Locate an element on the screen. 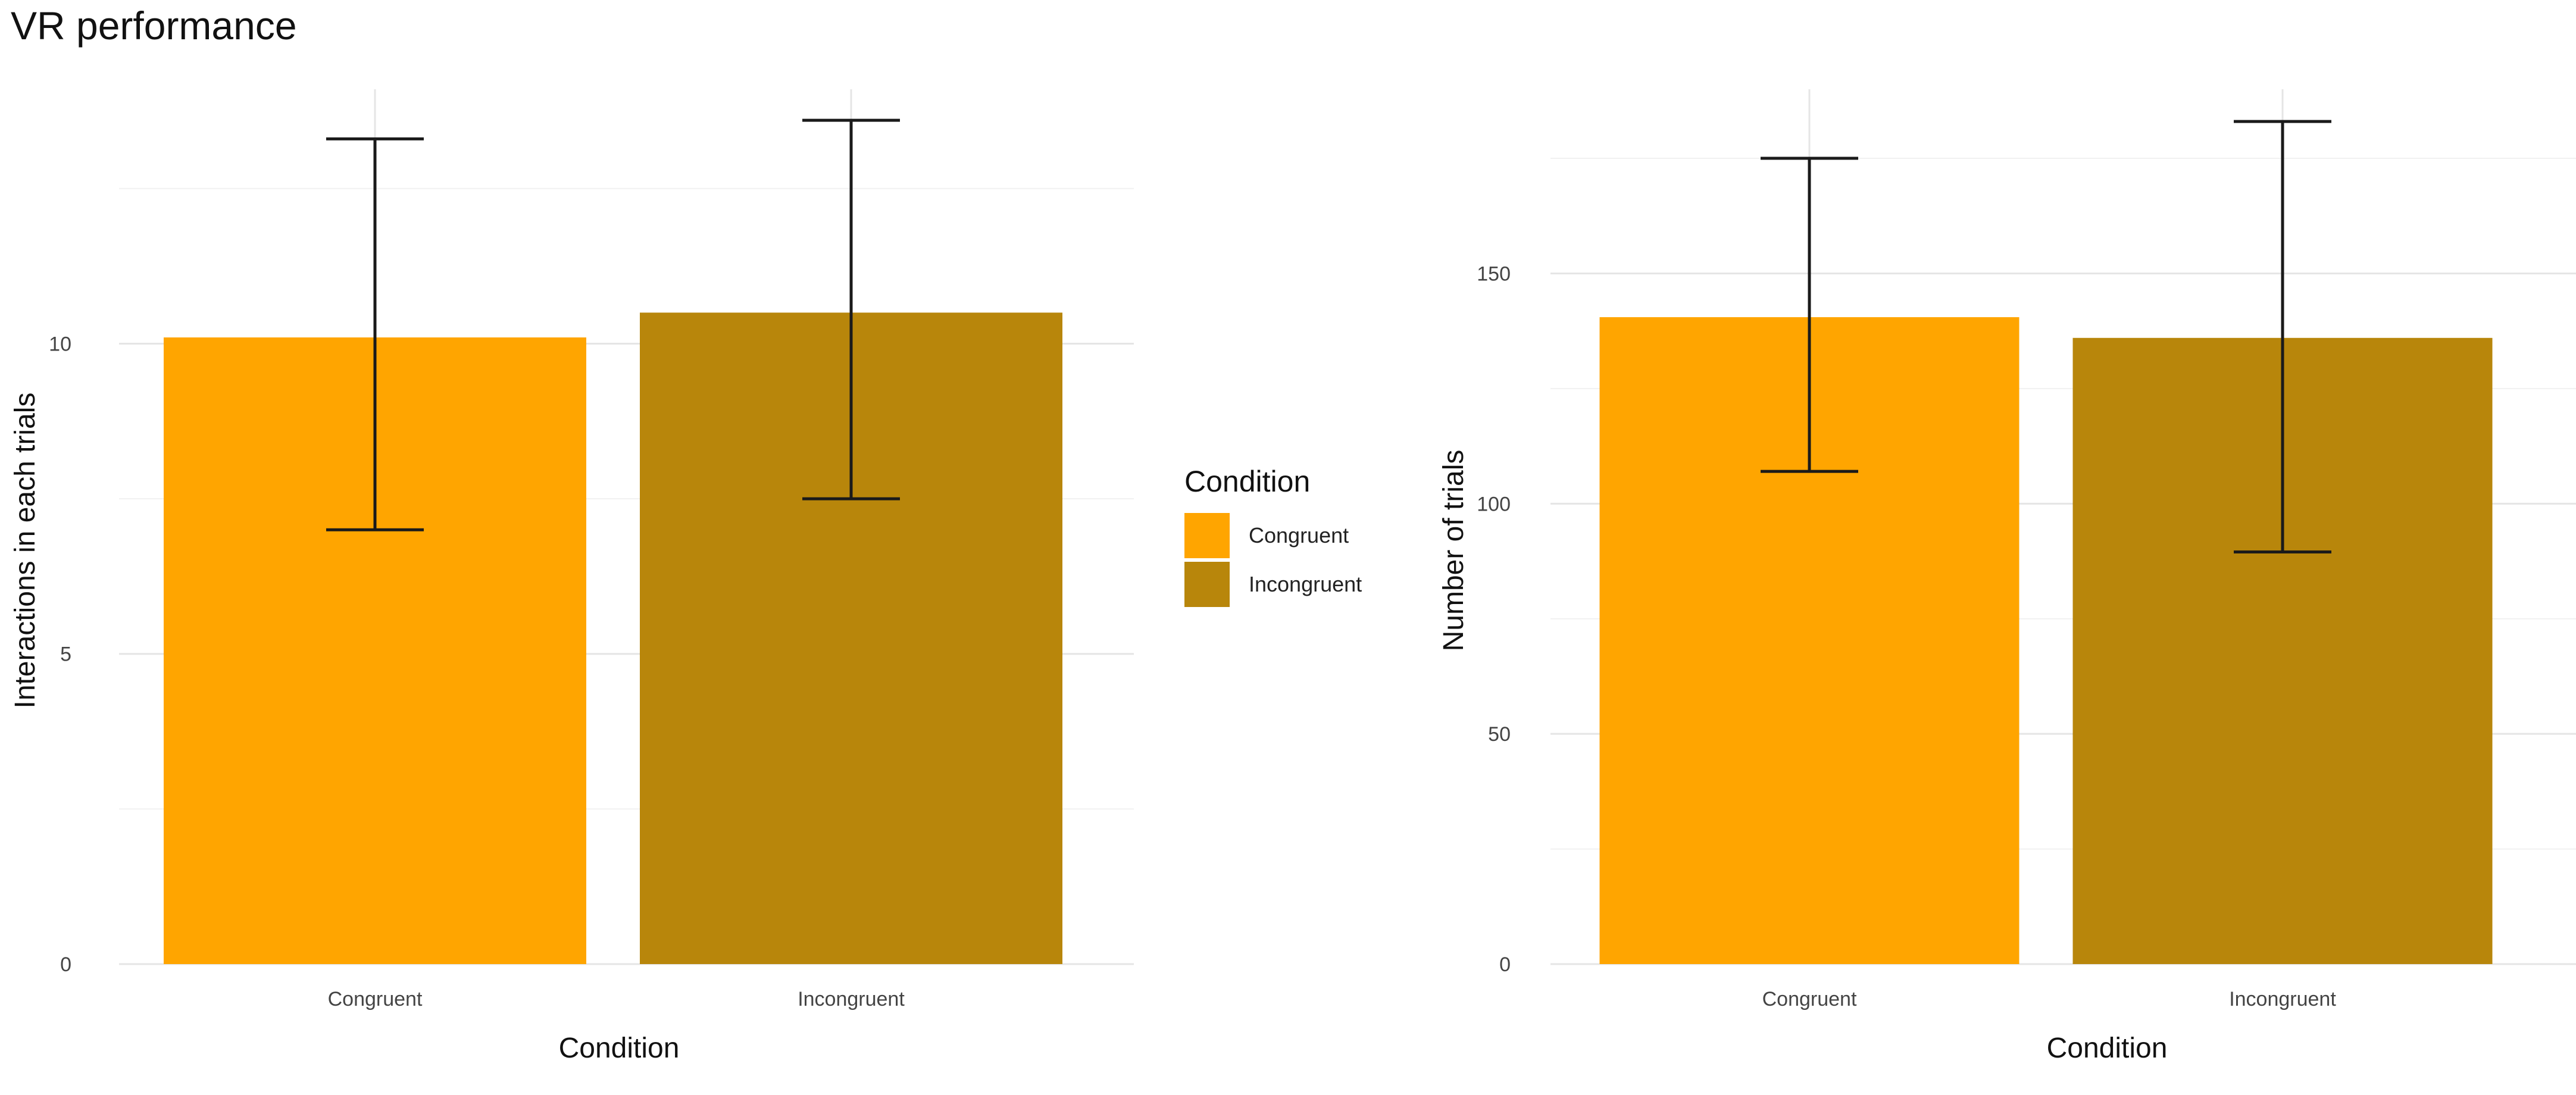 The height and width of the screenshot is (1095, 2576). legend-swatch-incongruent is located at coordinates (1207, 584).